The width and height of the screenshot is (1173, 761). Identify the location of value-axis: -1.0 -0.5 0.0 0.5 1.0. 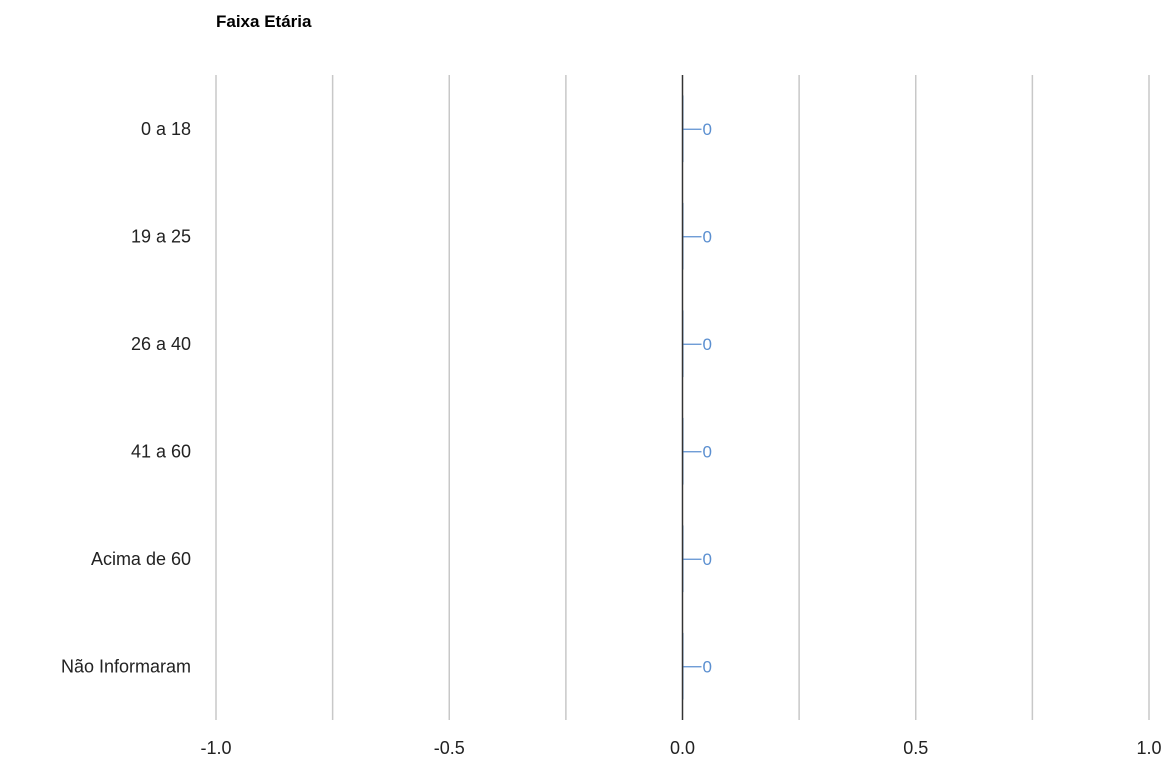
(680, 748).